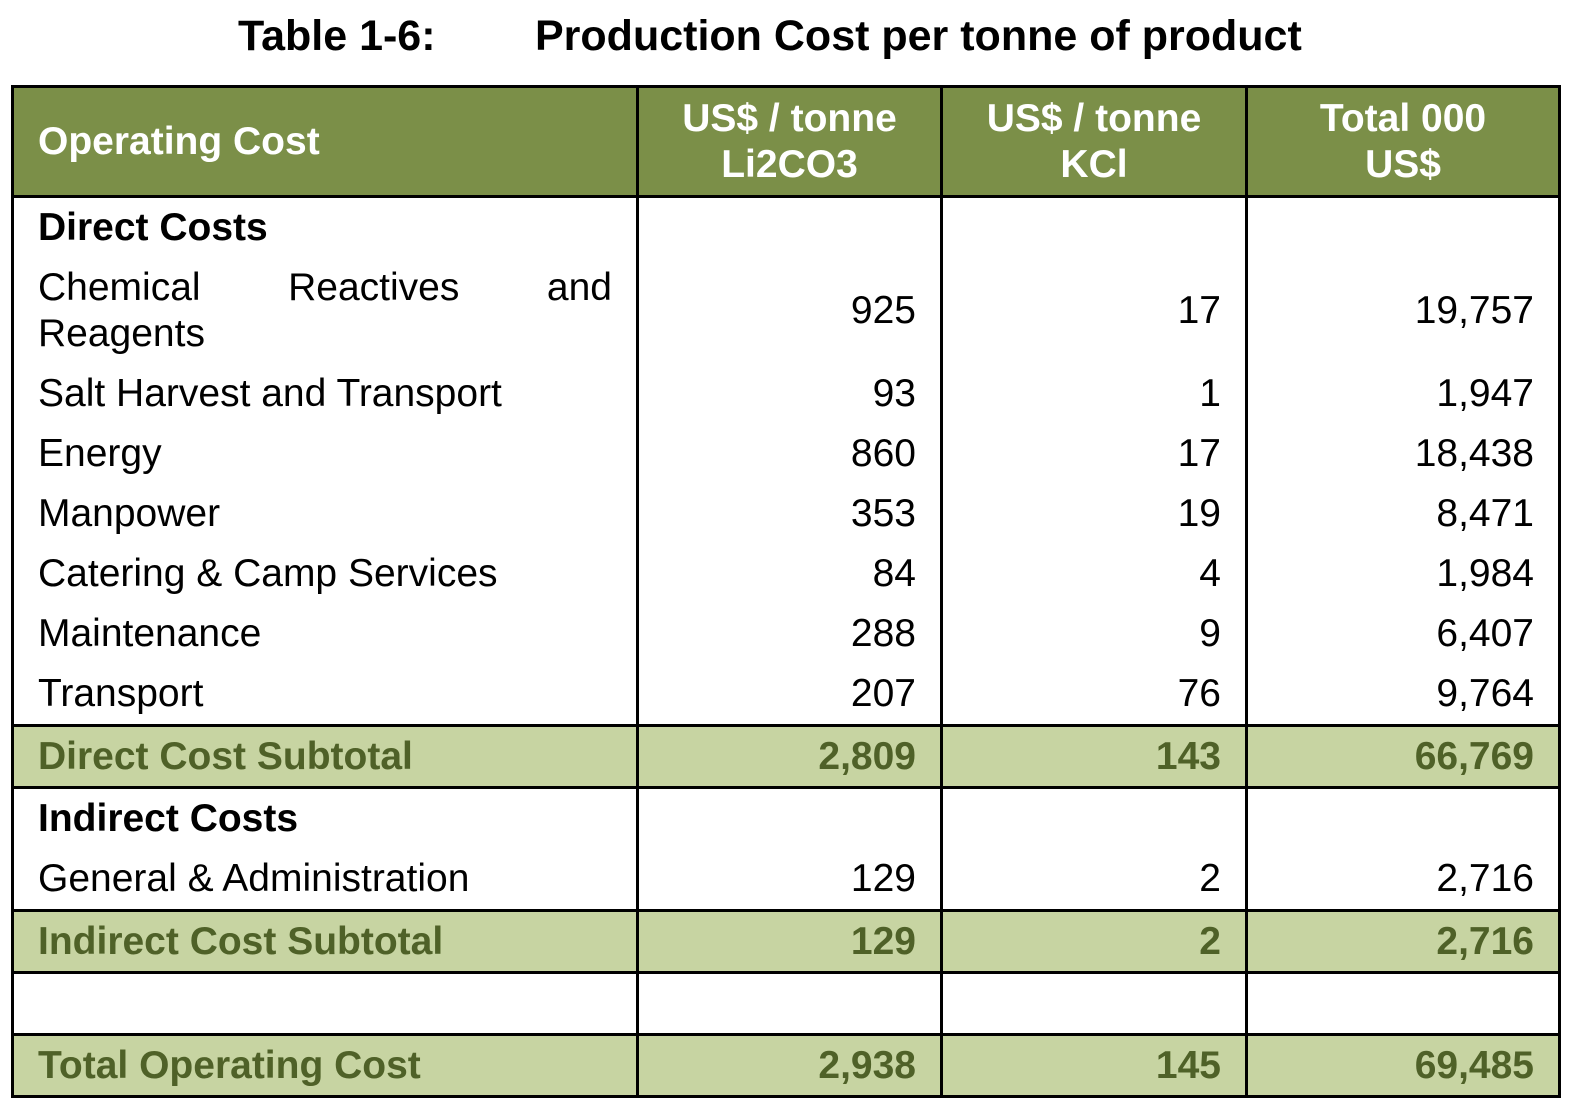  What do you see at coordinates (337, 36) in the screenshot?
I see `table-number: Table 1-6:` at bounding box center [337, 36].